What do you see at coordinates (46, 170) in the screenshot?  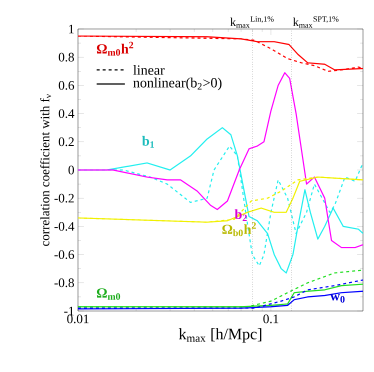 I see `y-axis-title: correlation coefficient with f$_{ν}$` at bounding box center [46, 170].